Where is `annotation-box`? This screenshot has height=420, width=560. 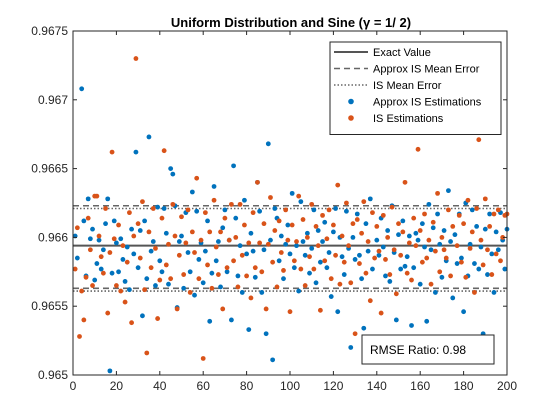
annotation-box is located at coordinates (428, 349).